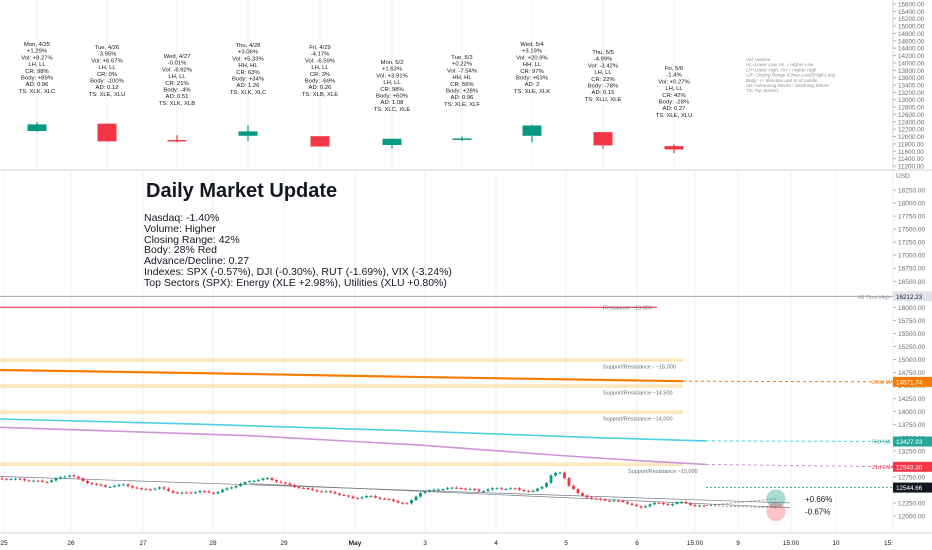 Image resolution: width=932 pixels, height=550 pixels. What do you see at coordinates (249, 46) in the screenshot?
I see `day-date-label: Thu, 4/28` at bounding box center [249, 46].